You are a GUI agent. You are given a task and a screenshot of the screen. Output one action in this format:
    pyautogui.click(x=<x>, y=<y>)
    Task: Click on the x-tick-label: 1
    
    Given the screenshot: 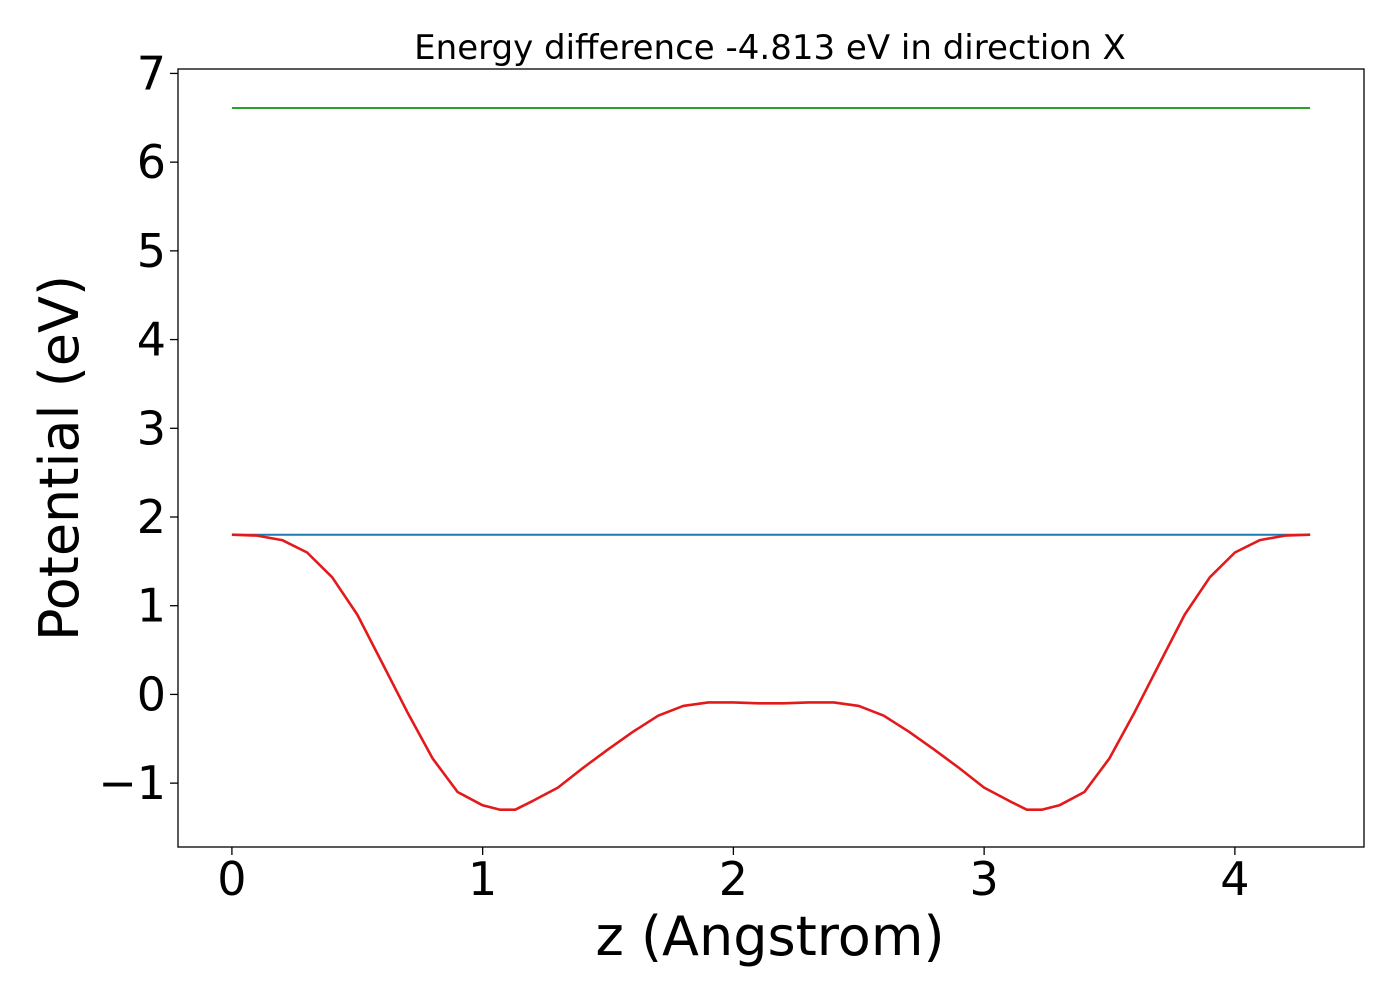 What is the action you would take?
    pyautogui.click(x=482, y=879)
    